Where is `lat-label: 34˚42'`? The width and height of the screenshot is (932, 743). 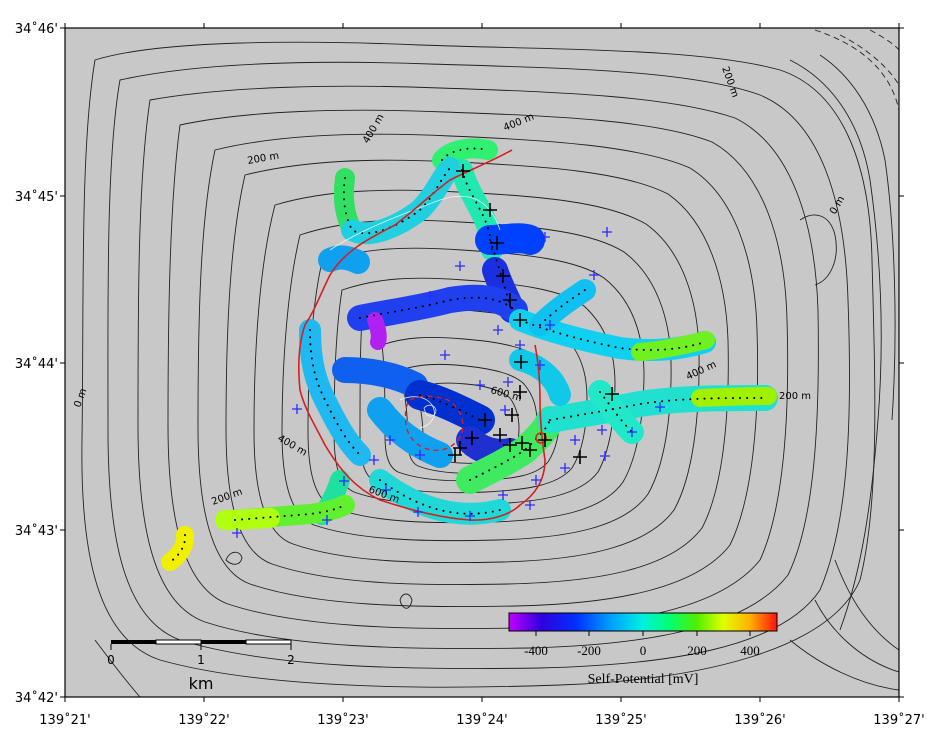
lat-label: 34˚42' is located at coordinates (36, 698).